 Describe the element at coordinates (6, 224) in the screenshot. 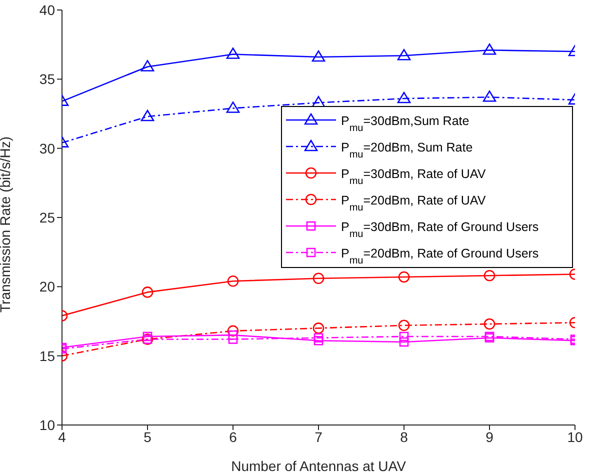

I see `y-axis-title: Transmission Rate (bit/s/Hz)` at that location.